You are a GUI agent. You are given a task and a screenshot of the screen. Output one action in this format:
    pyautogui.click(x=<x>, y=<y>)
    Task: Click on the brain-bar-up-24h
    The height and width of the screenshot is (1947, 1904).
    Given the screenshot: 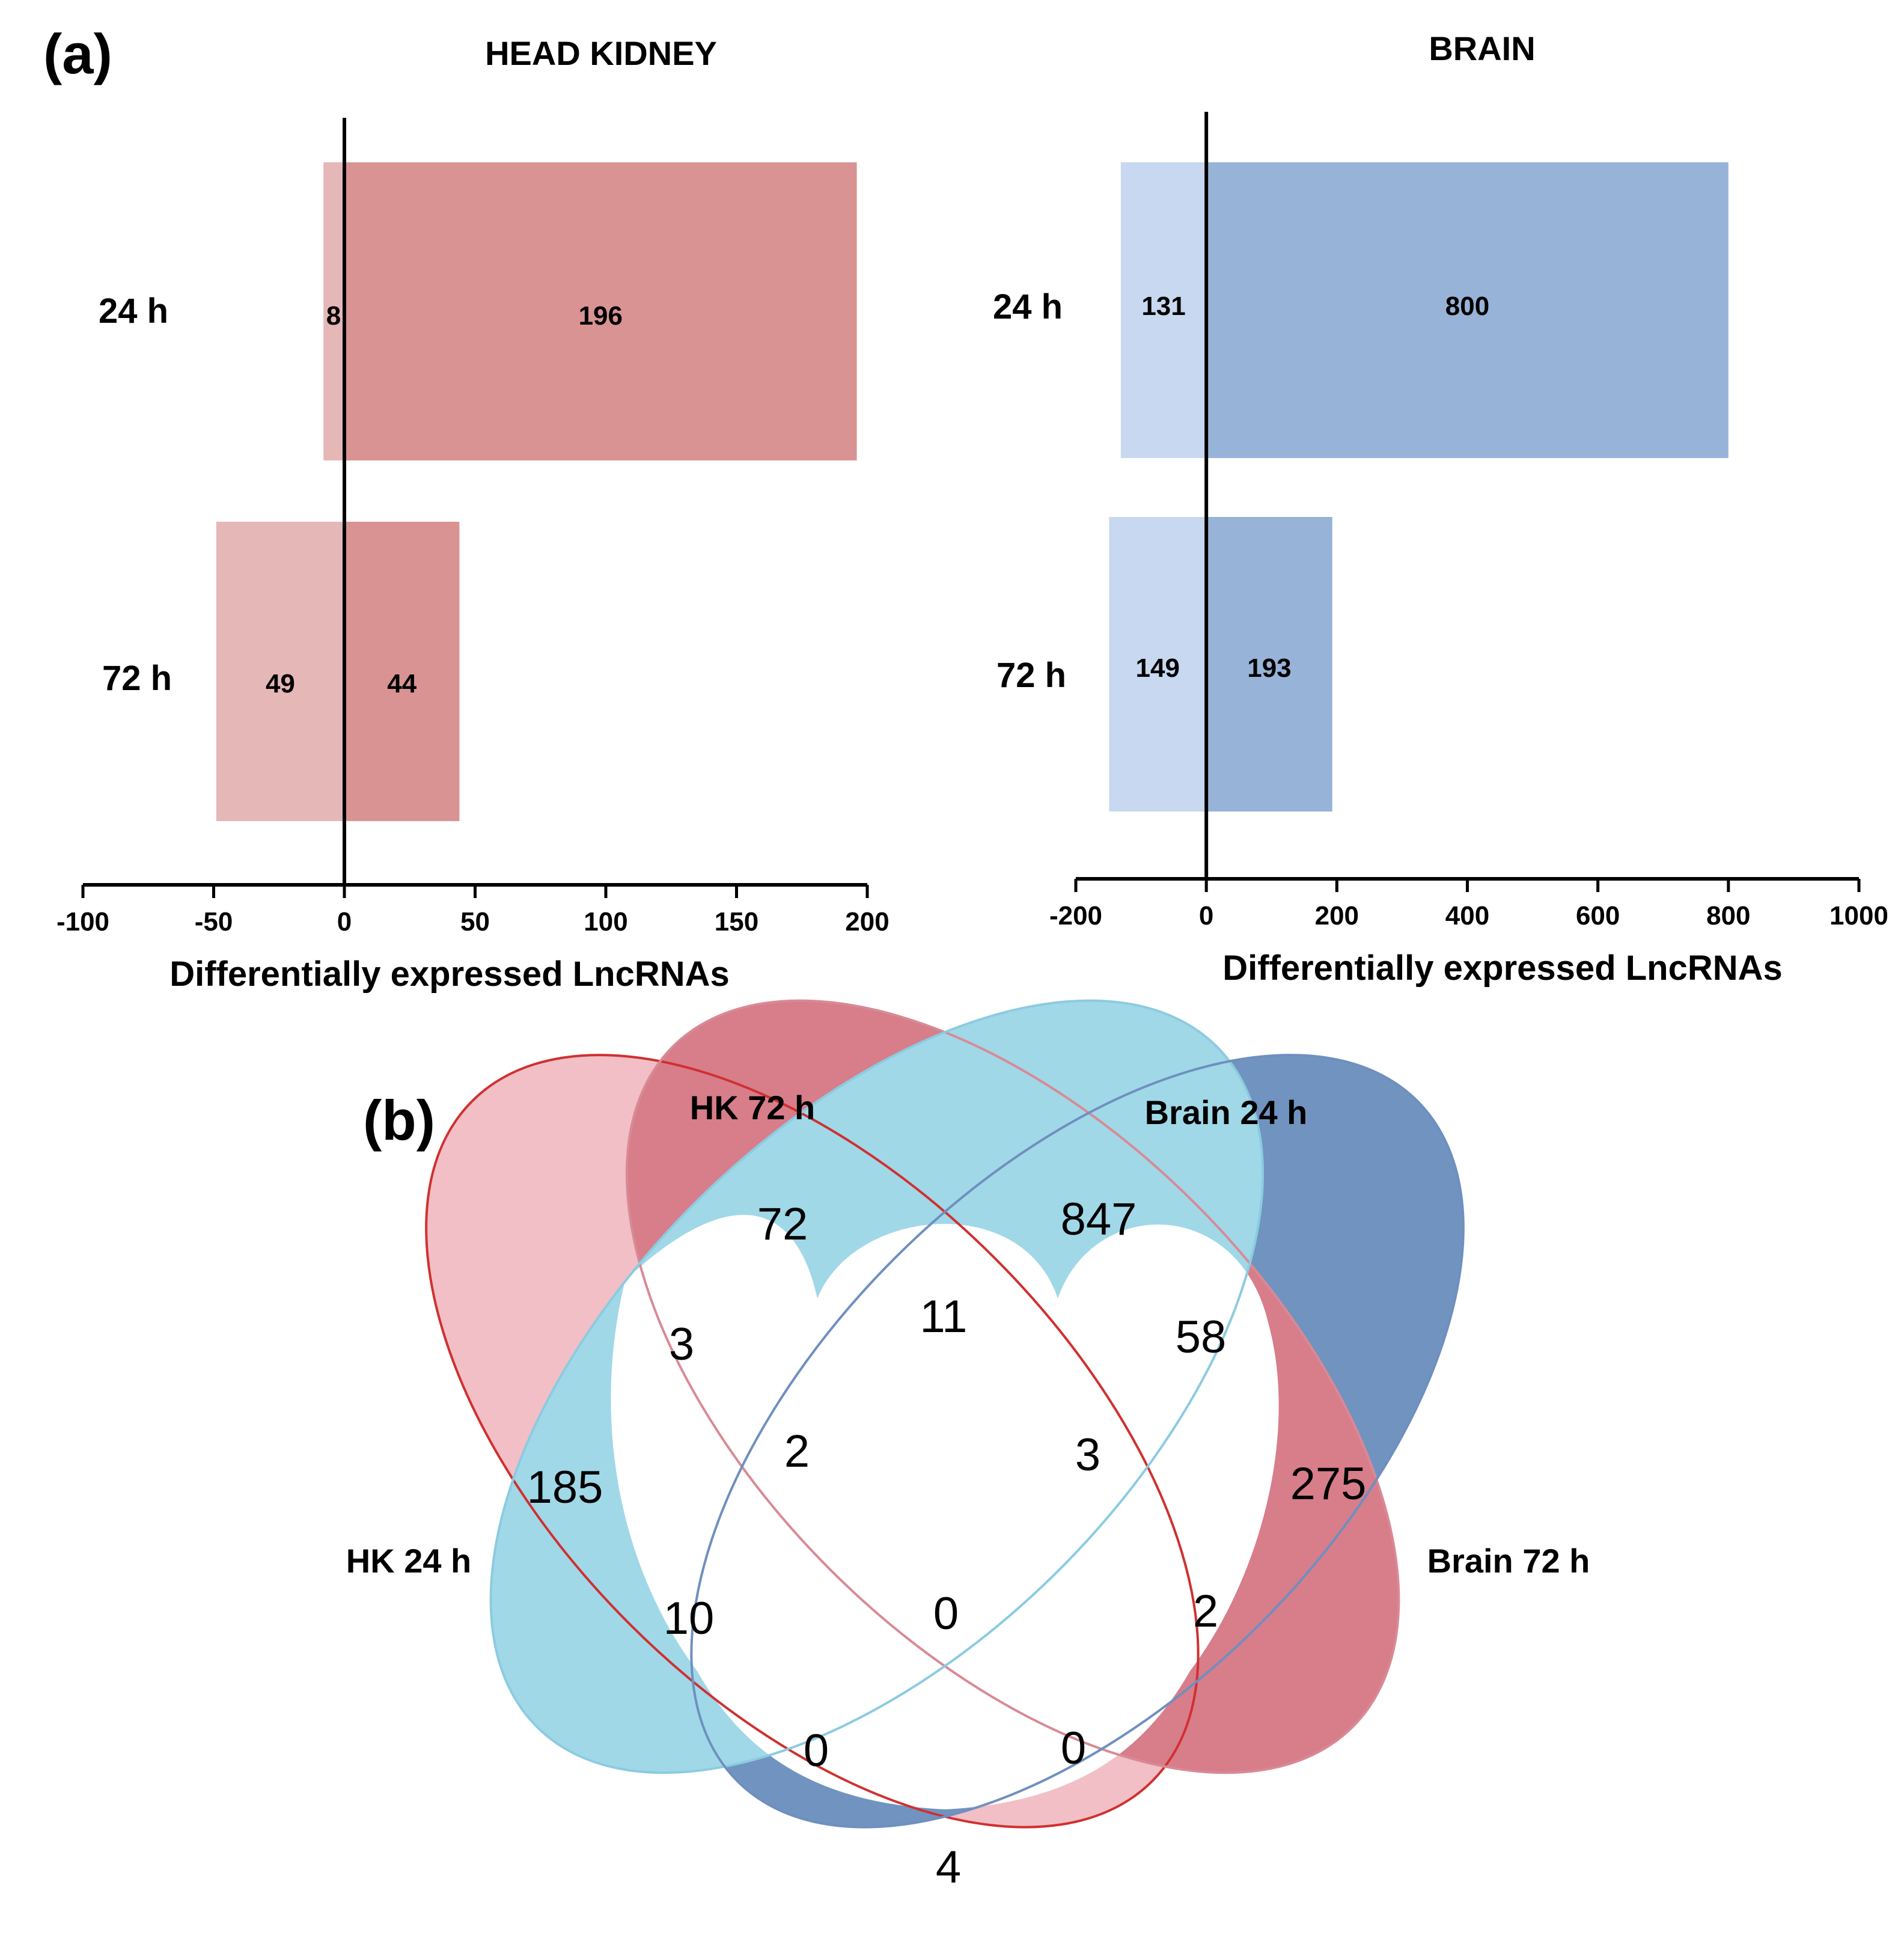 What is the action you would take?
    pyautogui.click(x=1468, y=310)
    